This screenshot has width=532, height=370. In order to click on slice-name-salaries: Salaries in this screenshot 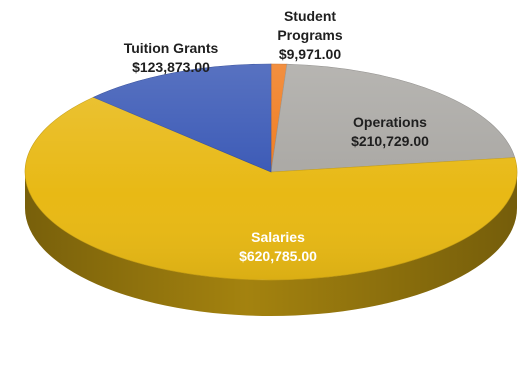, I will do `click(278, 237)`.